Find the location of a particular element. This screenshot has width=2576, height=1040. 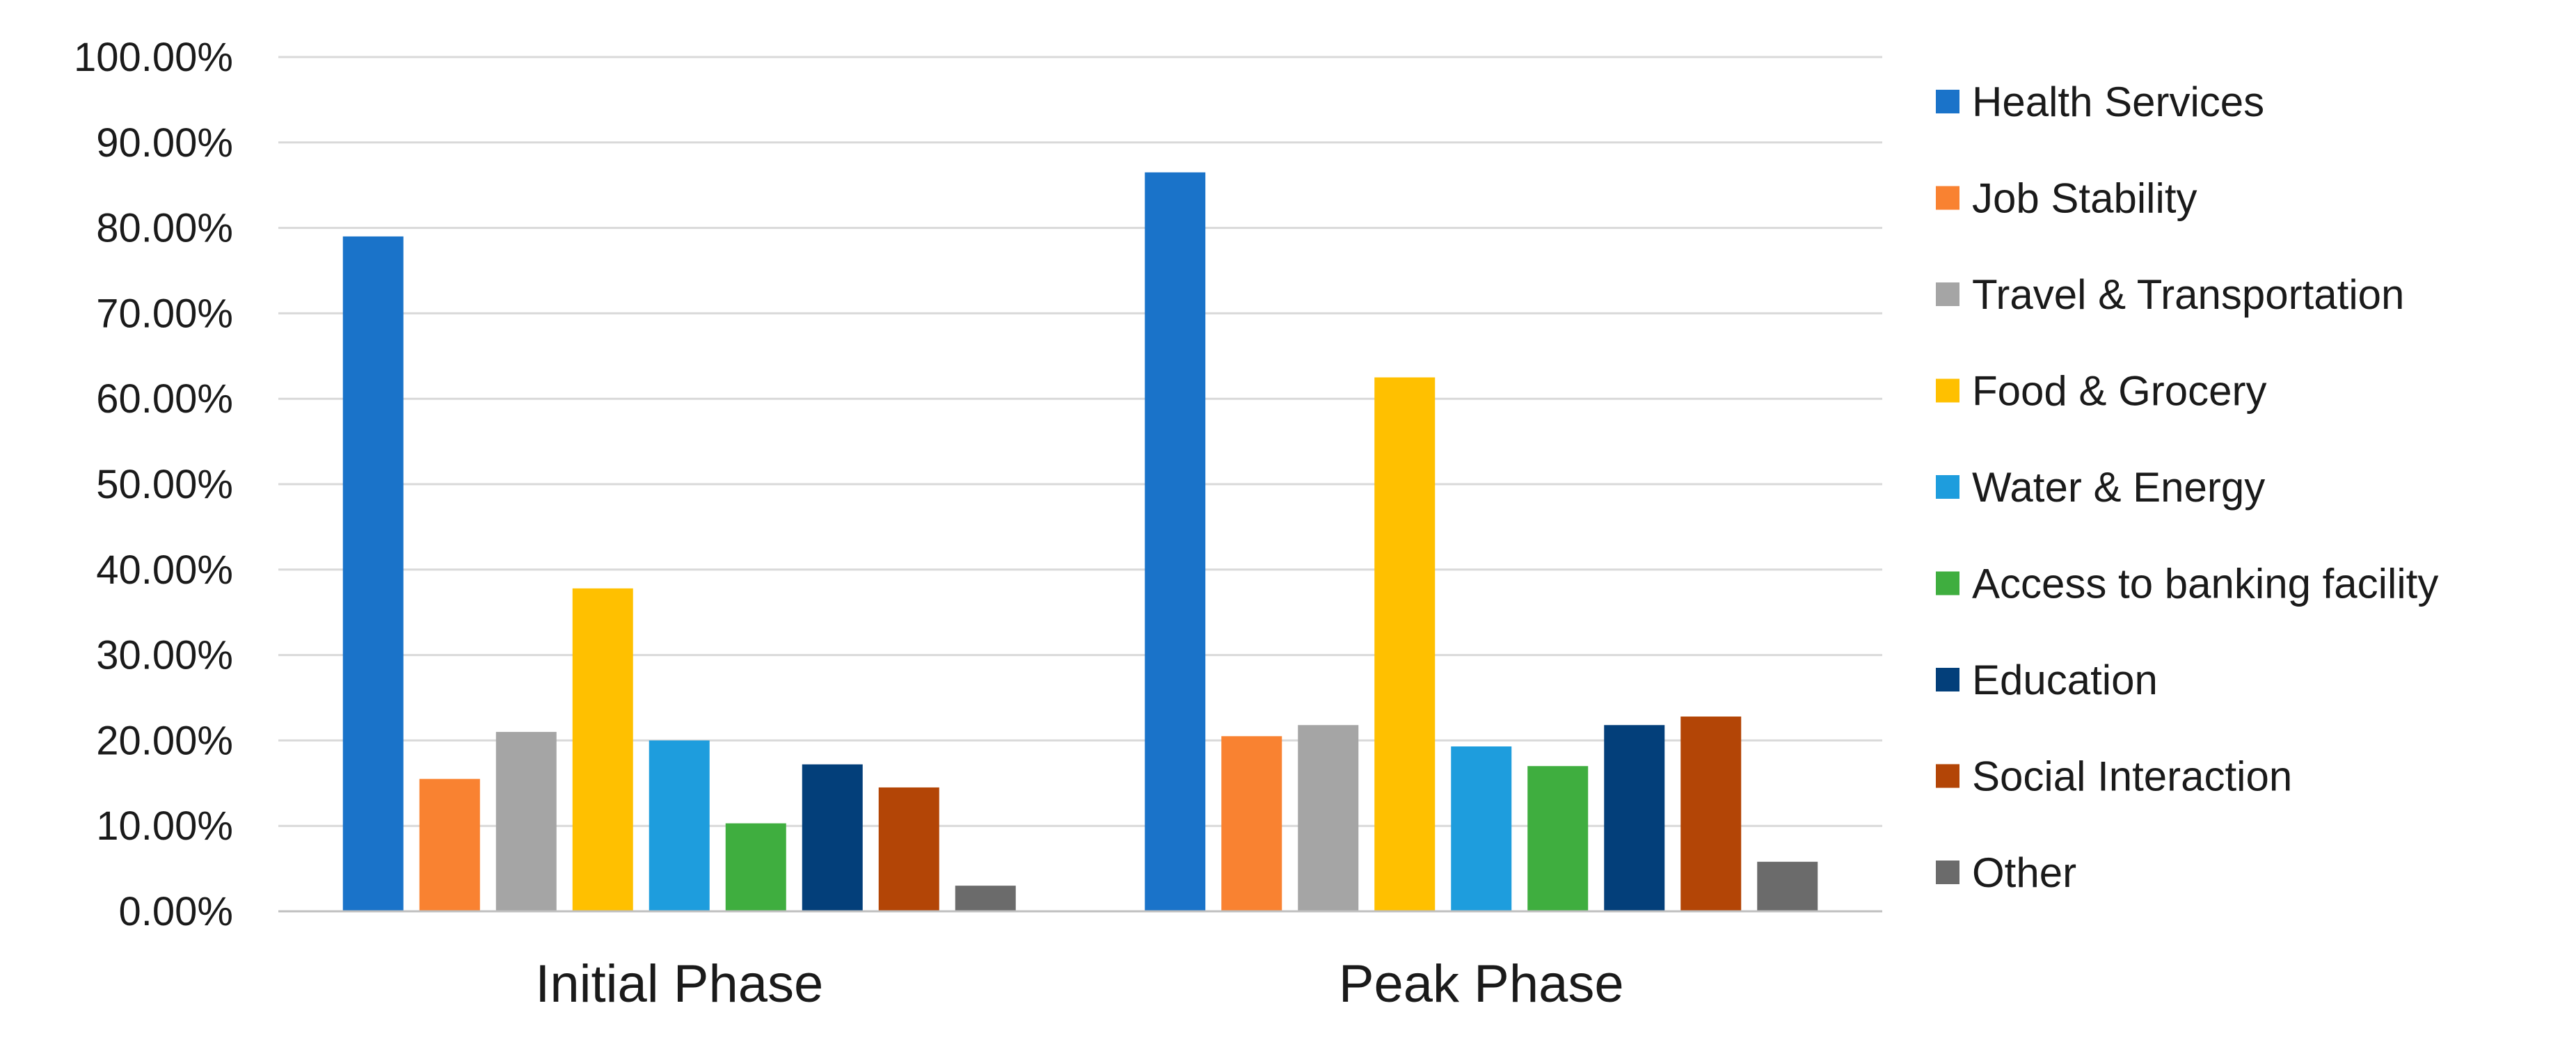

legend-label: Travel & Transportation is located at coordinates (2188, 294).